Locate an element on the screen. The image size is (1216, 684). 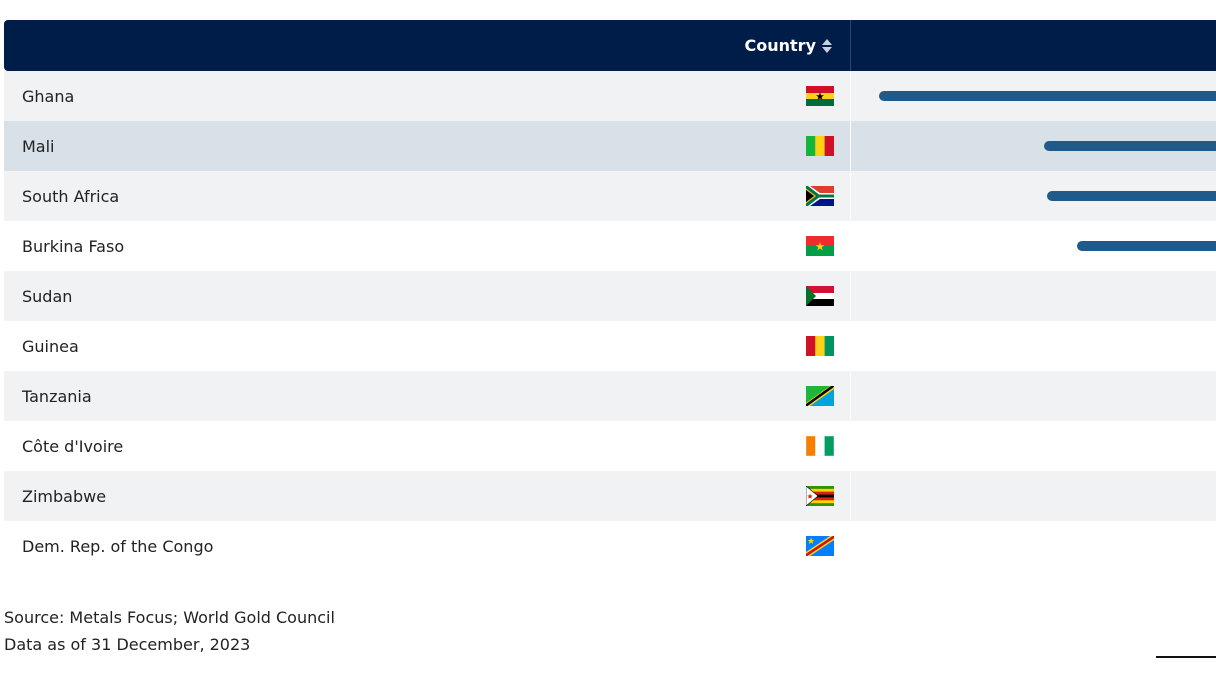
country-cell: Burkina Faso is located at coordinates (427, 246).